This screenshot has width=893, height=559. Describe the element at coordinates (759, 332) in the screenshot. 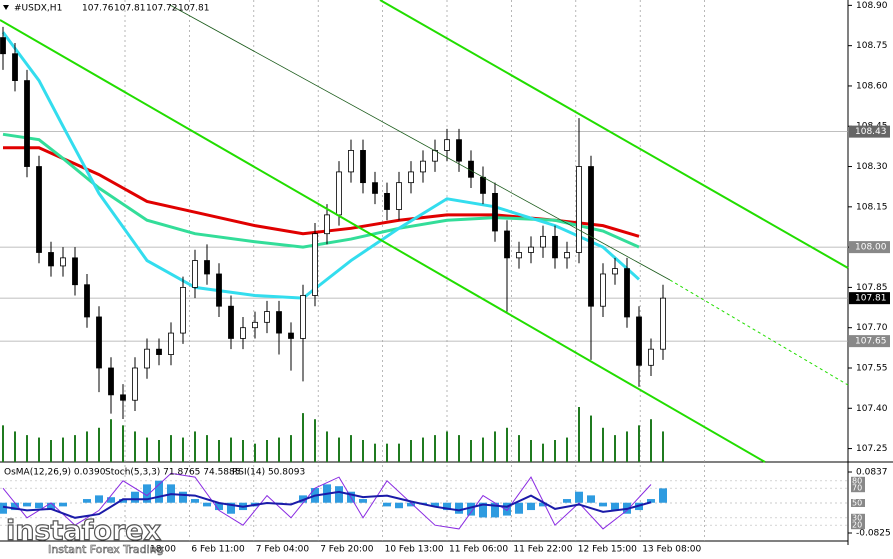

I see `trend-extension` at that location.